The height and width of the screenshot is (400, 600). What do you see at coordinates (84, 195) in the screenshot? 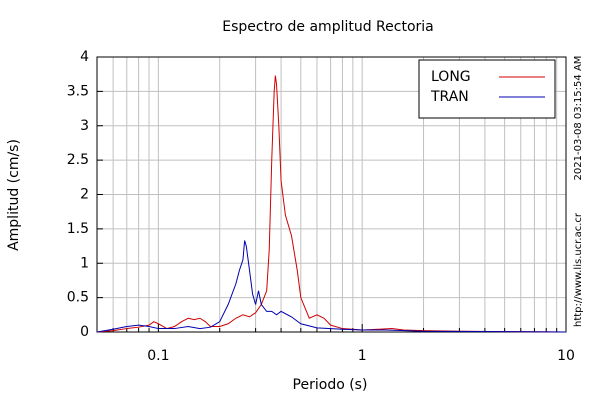
I see `y-tick-label: 2` at bounding box center [84, 195].